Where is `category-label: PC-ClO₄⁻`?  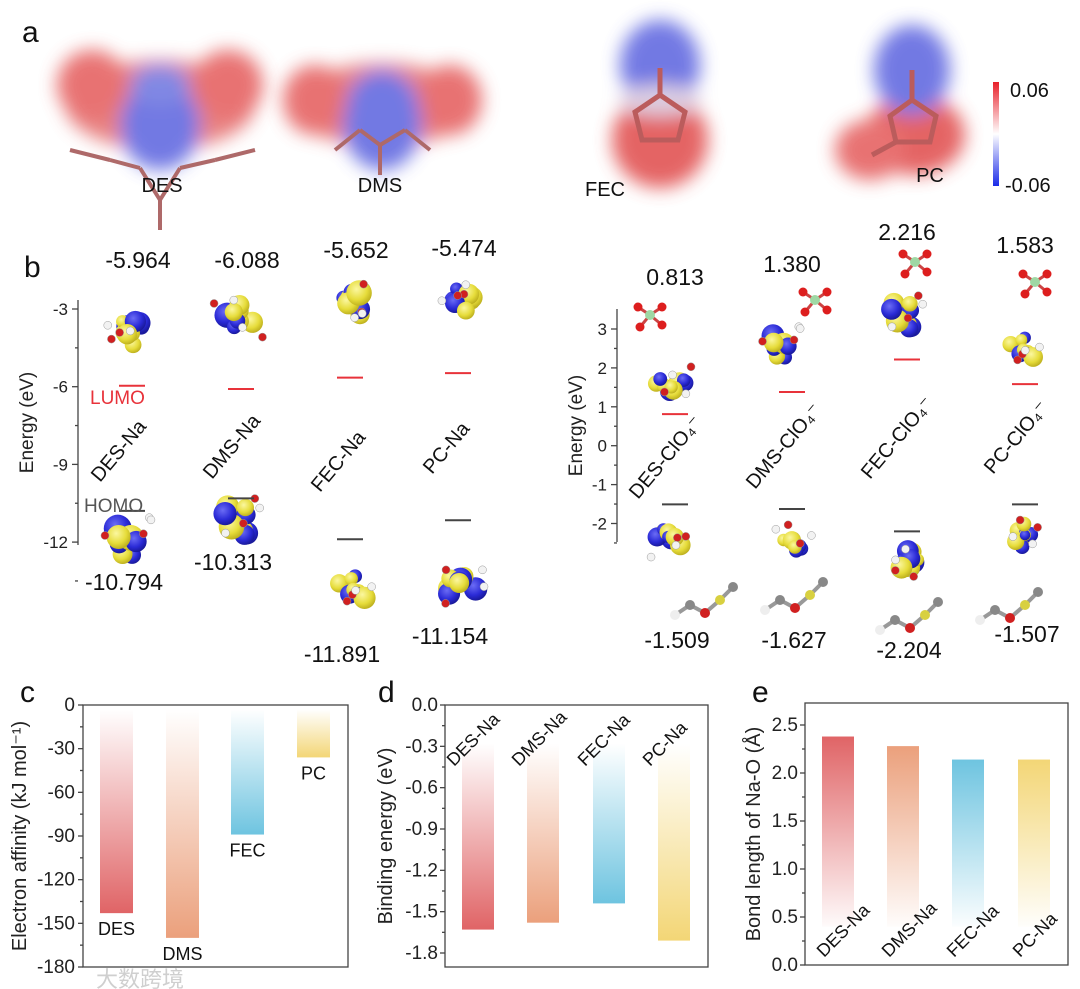
category-label: PC-ClO₄⁻ is located at coordinates (1016, 437).